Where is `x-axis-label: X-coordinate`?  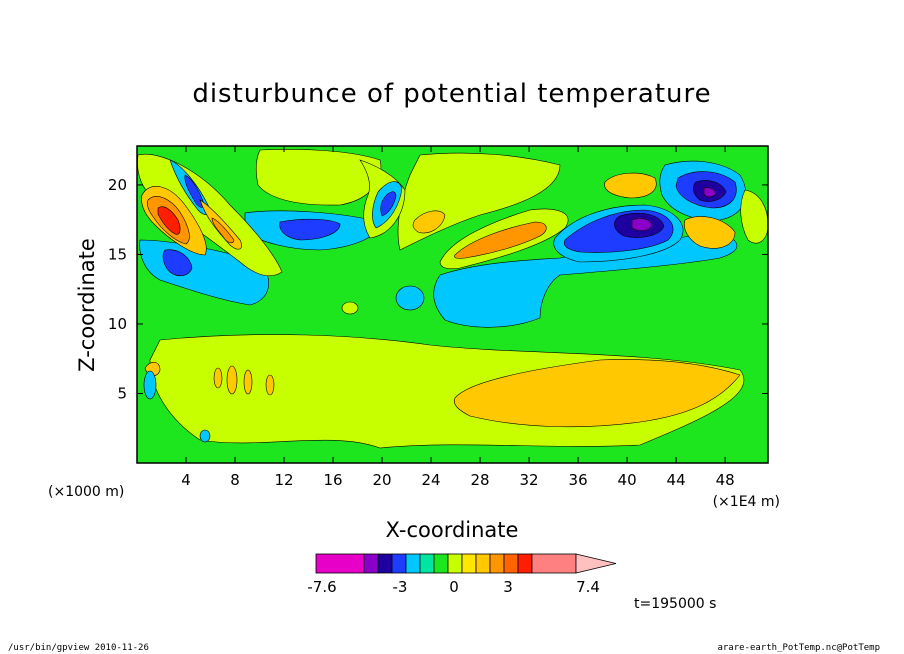
x-axis-label: X-coordinate is located at coordinates (452, 530).